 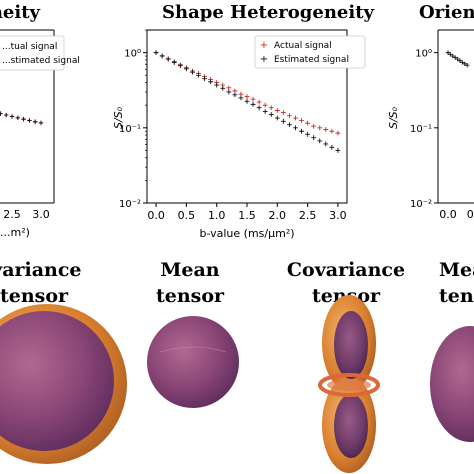 What do you see at coordinates (29, 47) in the screenshot?
I see `chart-left-legend-actual: ...tual signal` at bounding box center [29, 47].